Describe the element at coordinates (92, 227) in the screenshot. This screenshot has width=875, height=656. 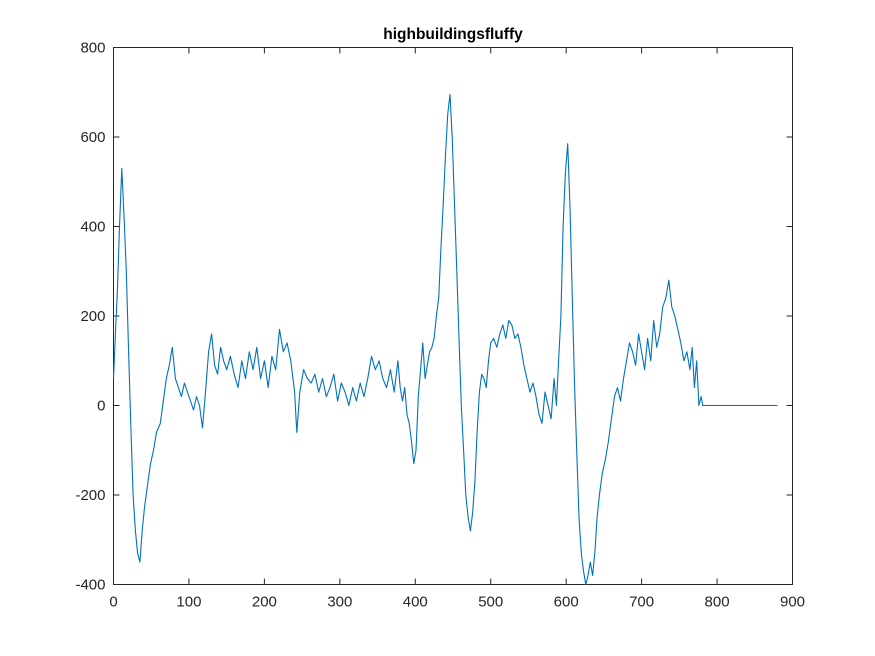
I see `y-tick-label: 400` at that location.